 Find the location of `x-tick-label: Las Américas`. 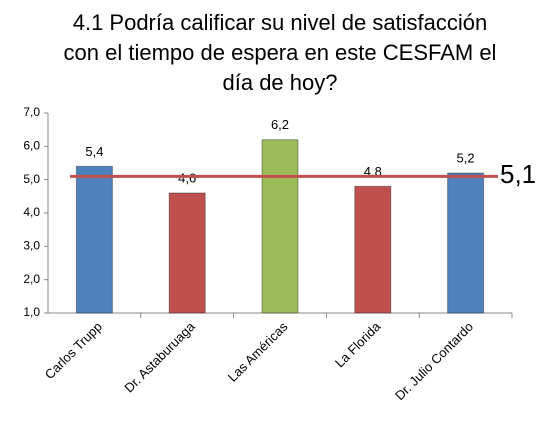

x-tick-label: Las Américas is located at coordinates (258, 352).